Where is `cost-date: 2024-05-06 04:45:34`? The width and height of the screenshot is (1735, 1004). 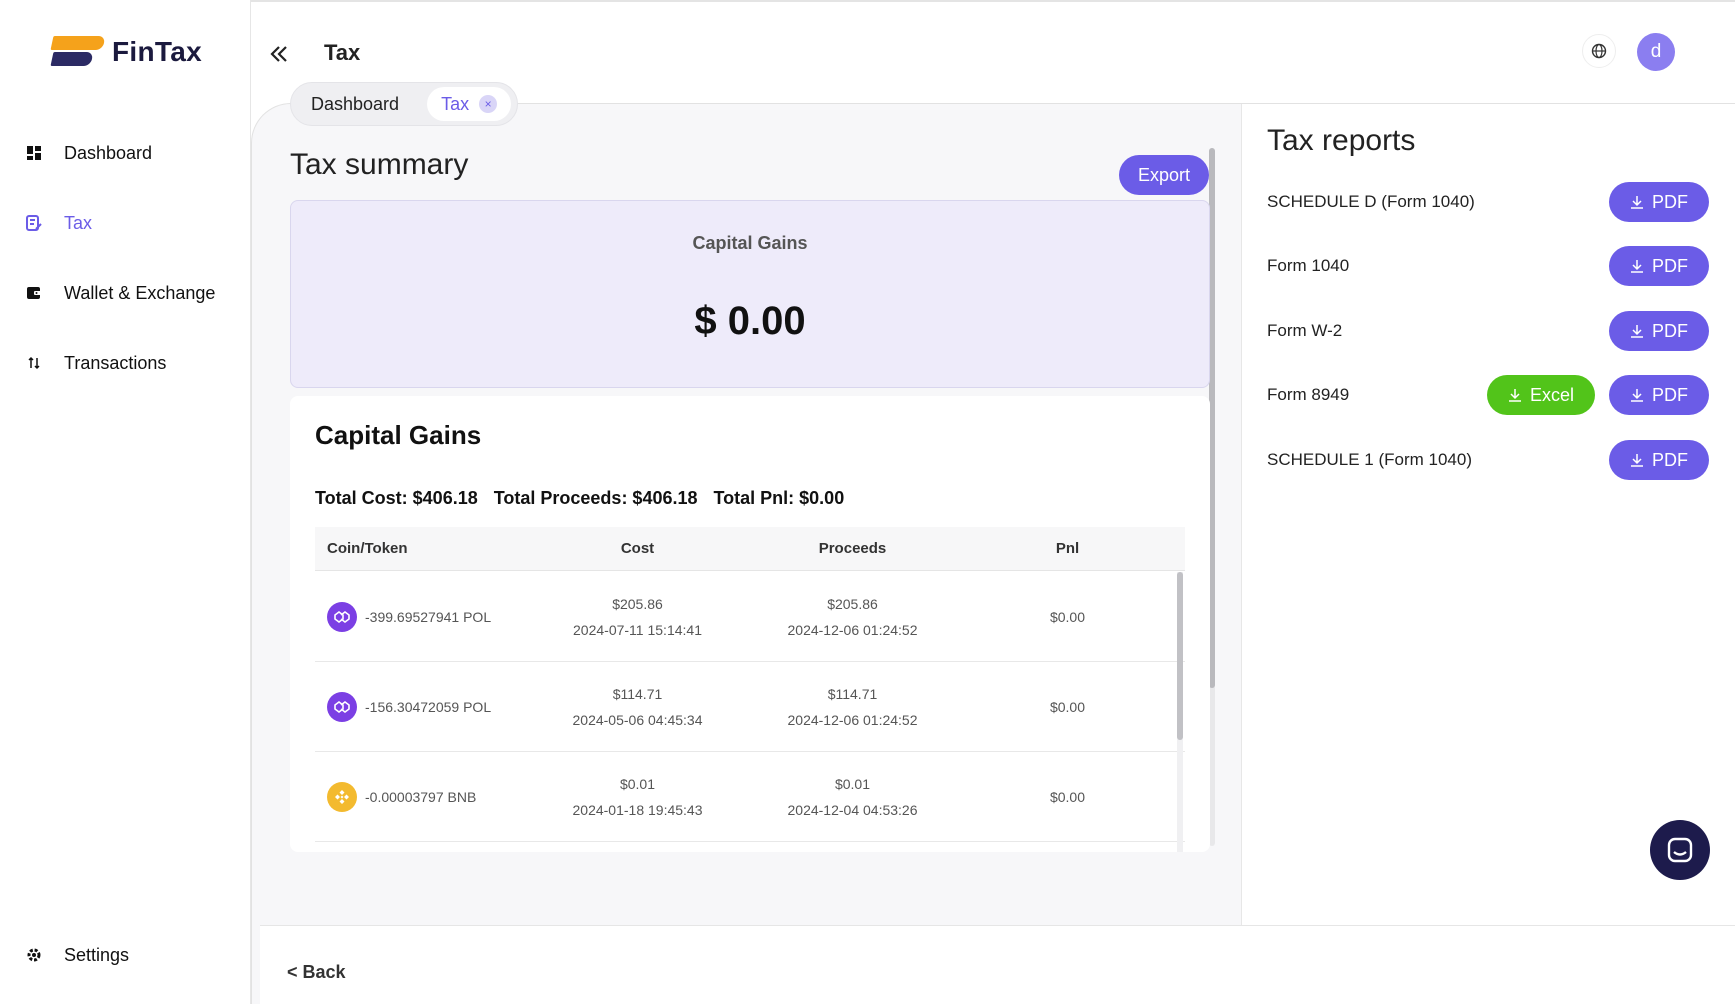
cost-date: 2024-05-06 04:45:34 is located at coordinates (637, 719).